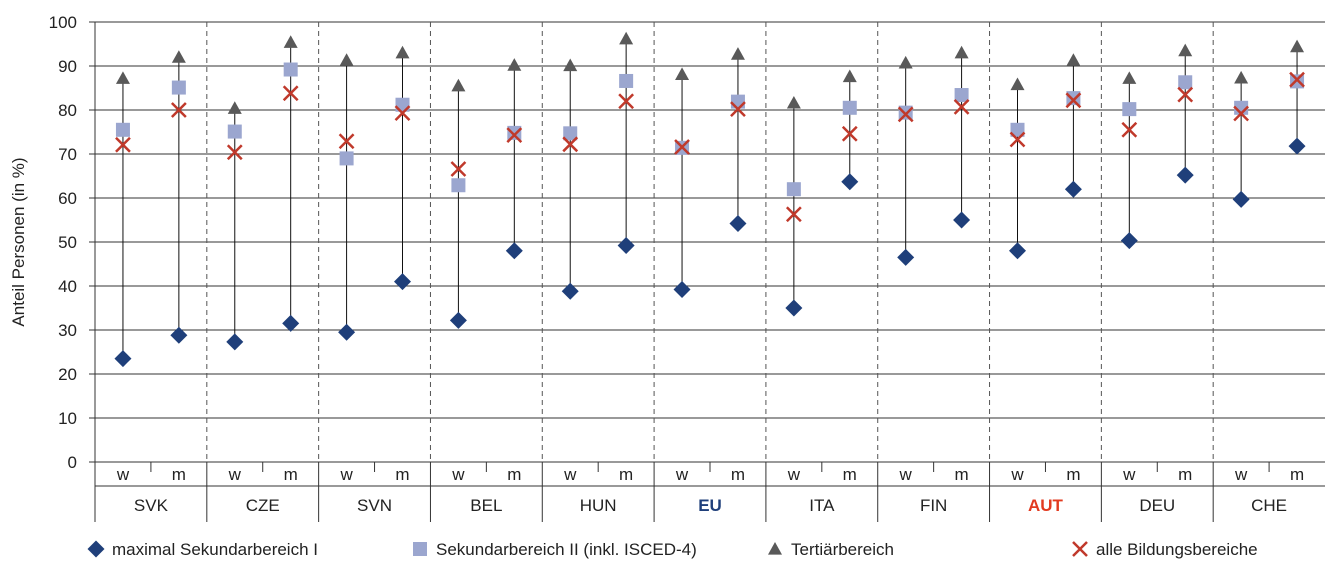 The width and height of the screenshot is (1325, 571). I want to click on y-tick-label: 40, so click(67, 286).